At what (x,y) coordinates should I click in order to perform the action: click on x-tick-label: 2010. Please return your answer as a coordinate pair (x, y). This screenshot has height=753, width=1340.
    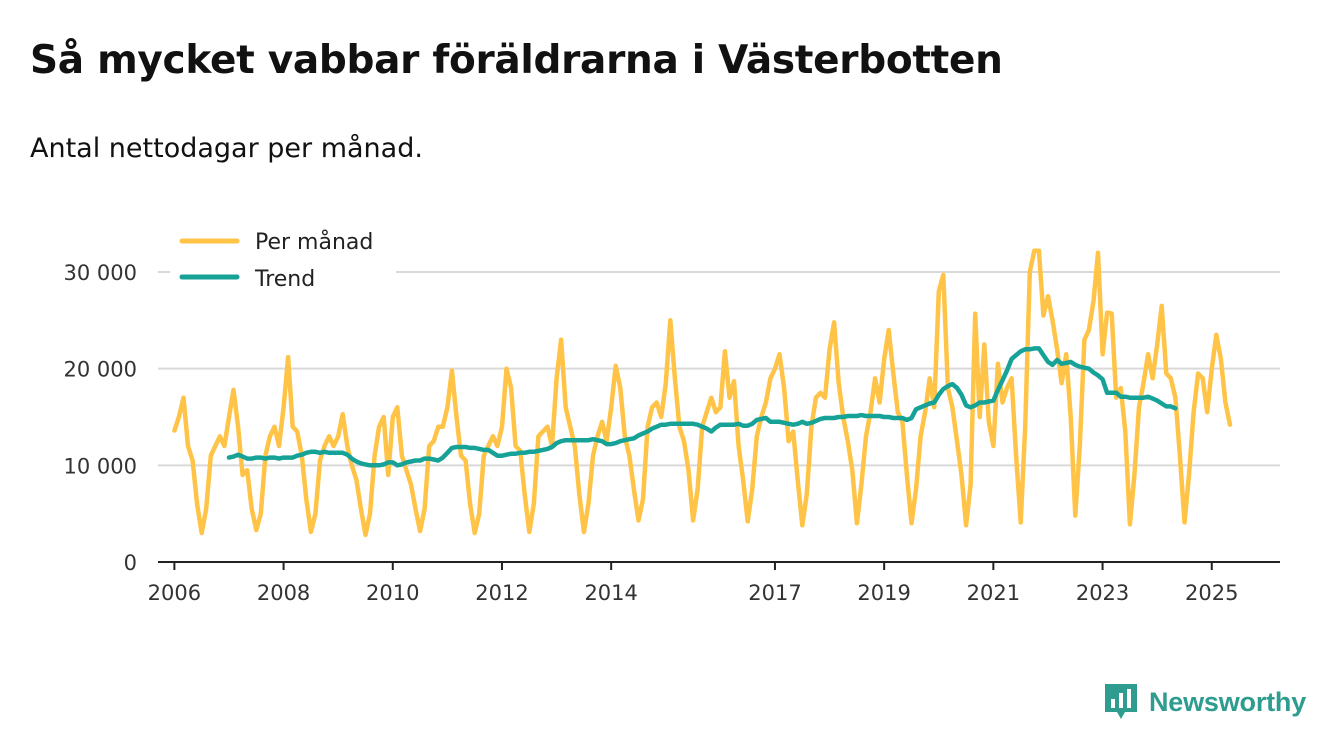
    Looking at the image, I should click on (392, 593).